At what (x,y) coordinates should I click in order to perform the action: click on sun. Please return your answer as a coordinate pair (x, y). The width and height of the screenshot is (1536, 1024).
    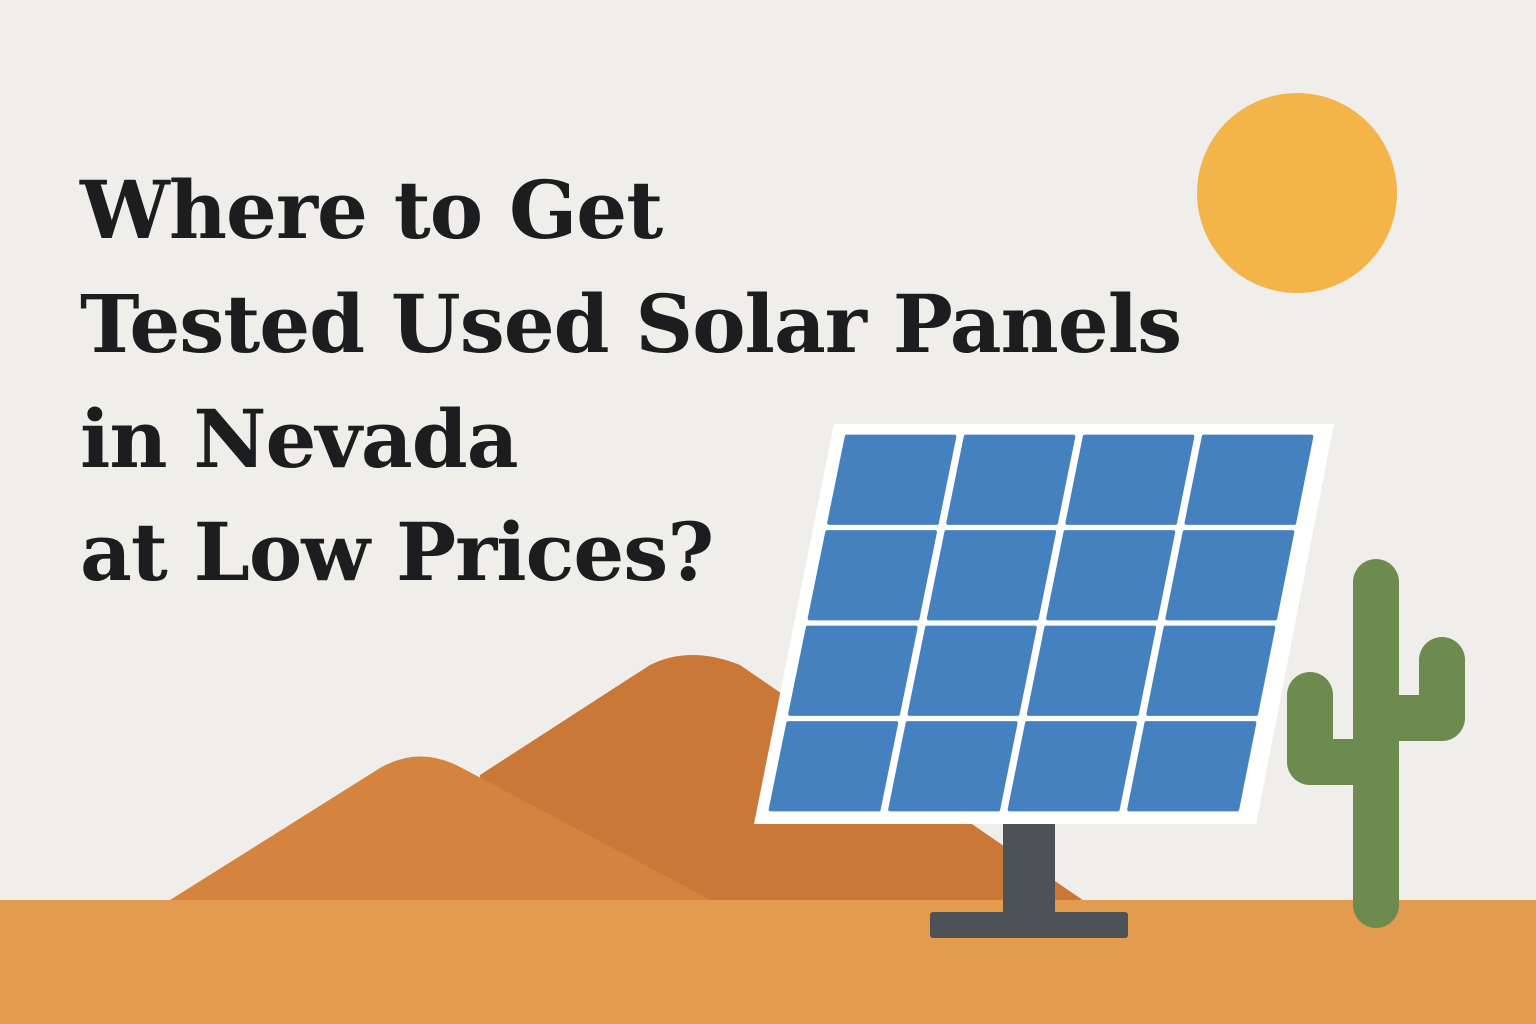
    Looking at the image, I should click on (1297, 193).